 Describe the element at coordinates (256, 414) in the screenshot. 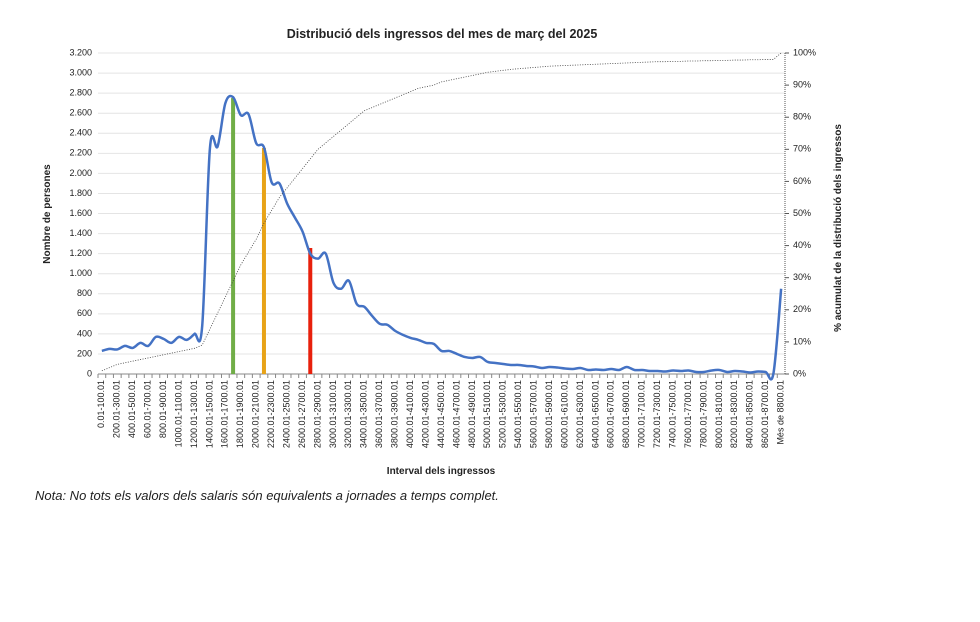

I see `x-tick-label: 2000.01-2100.01` at that location.